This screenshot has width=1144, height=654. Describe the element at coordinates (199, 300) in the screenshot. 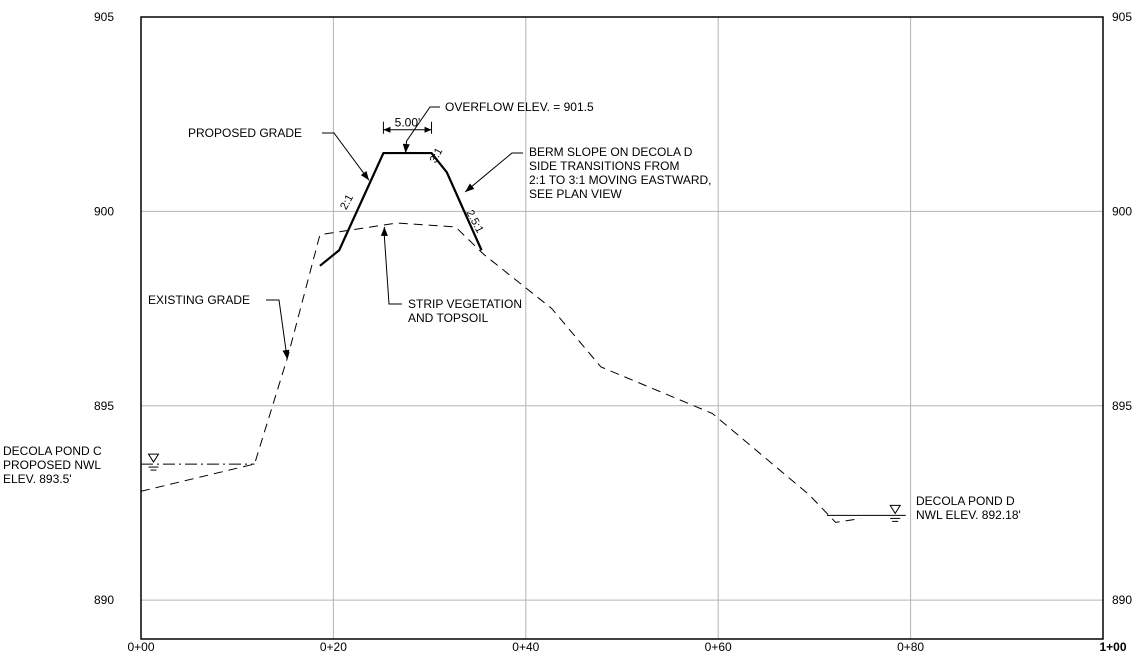

I see `existing-grade-label: EXISTING GRADE` at that location.